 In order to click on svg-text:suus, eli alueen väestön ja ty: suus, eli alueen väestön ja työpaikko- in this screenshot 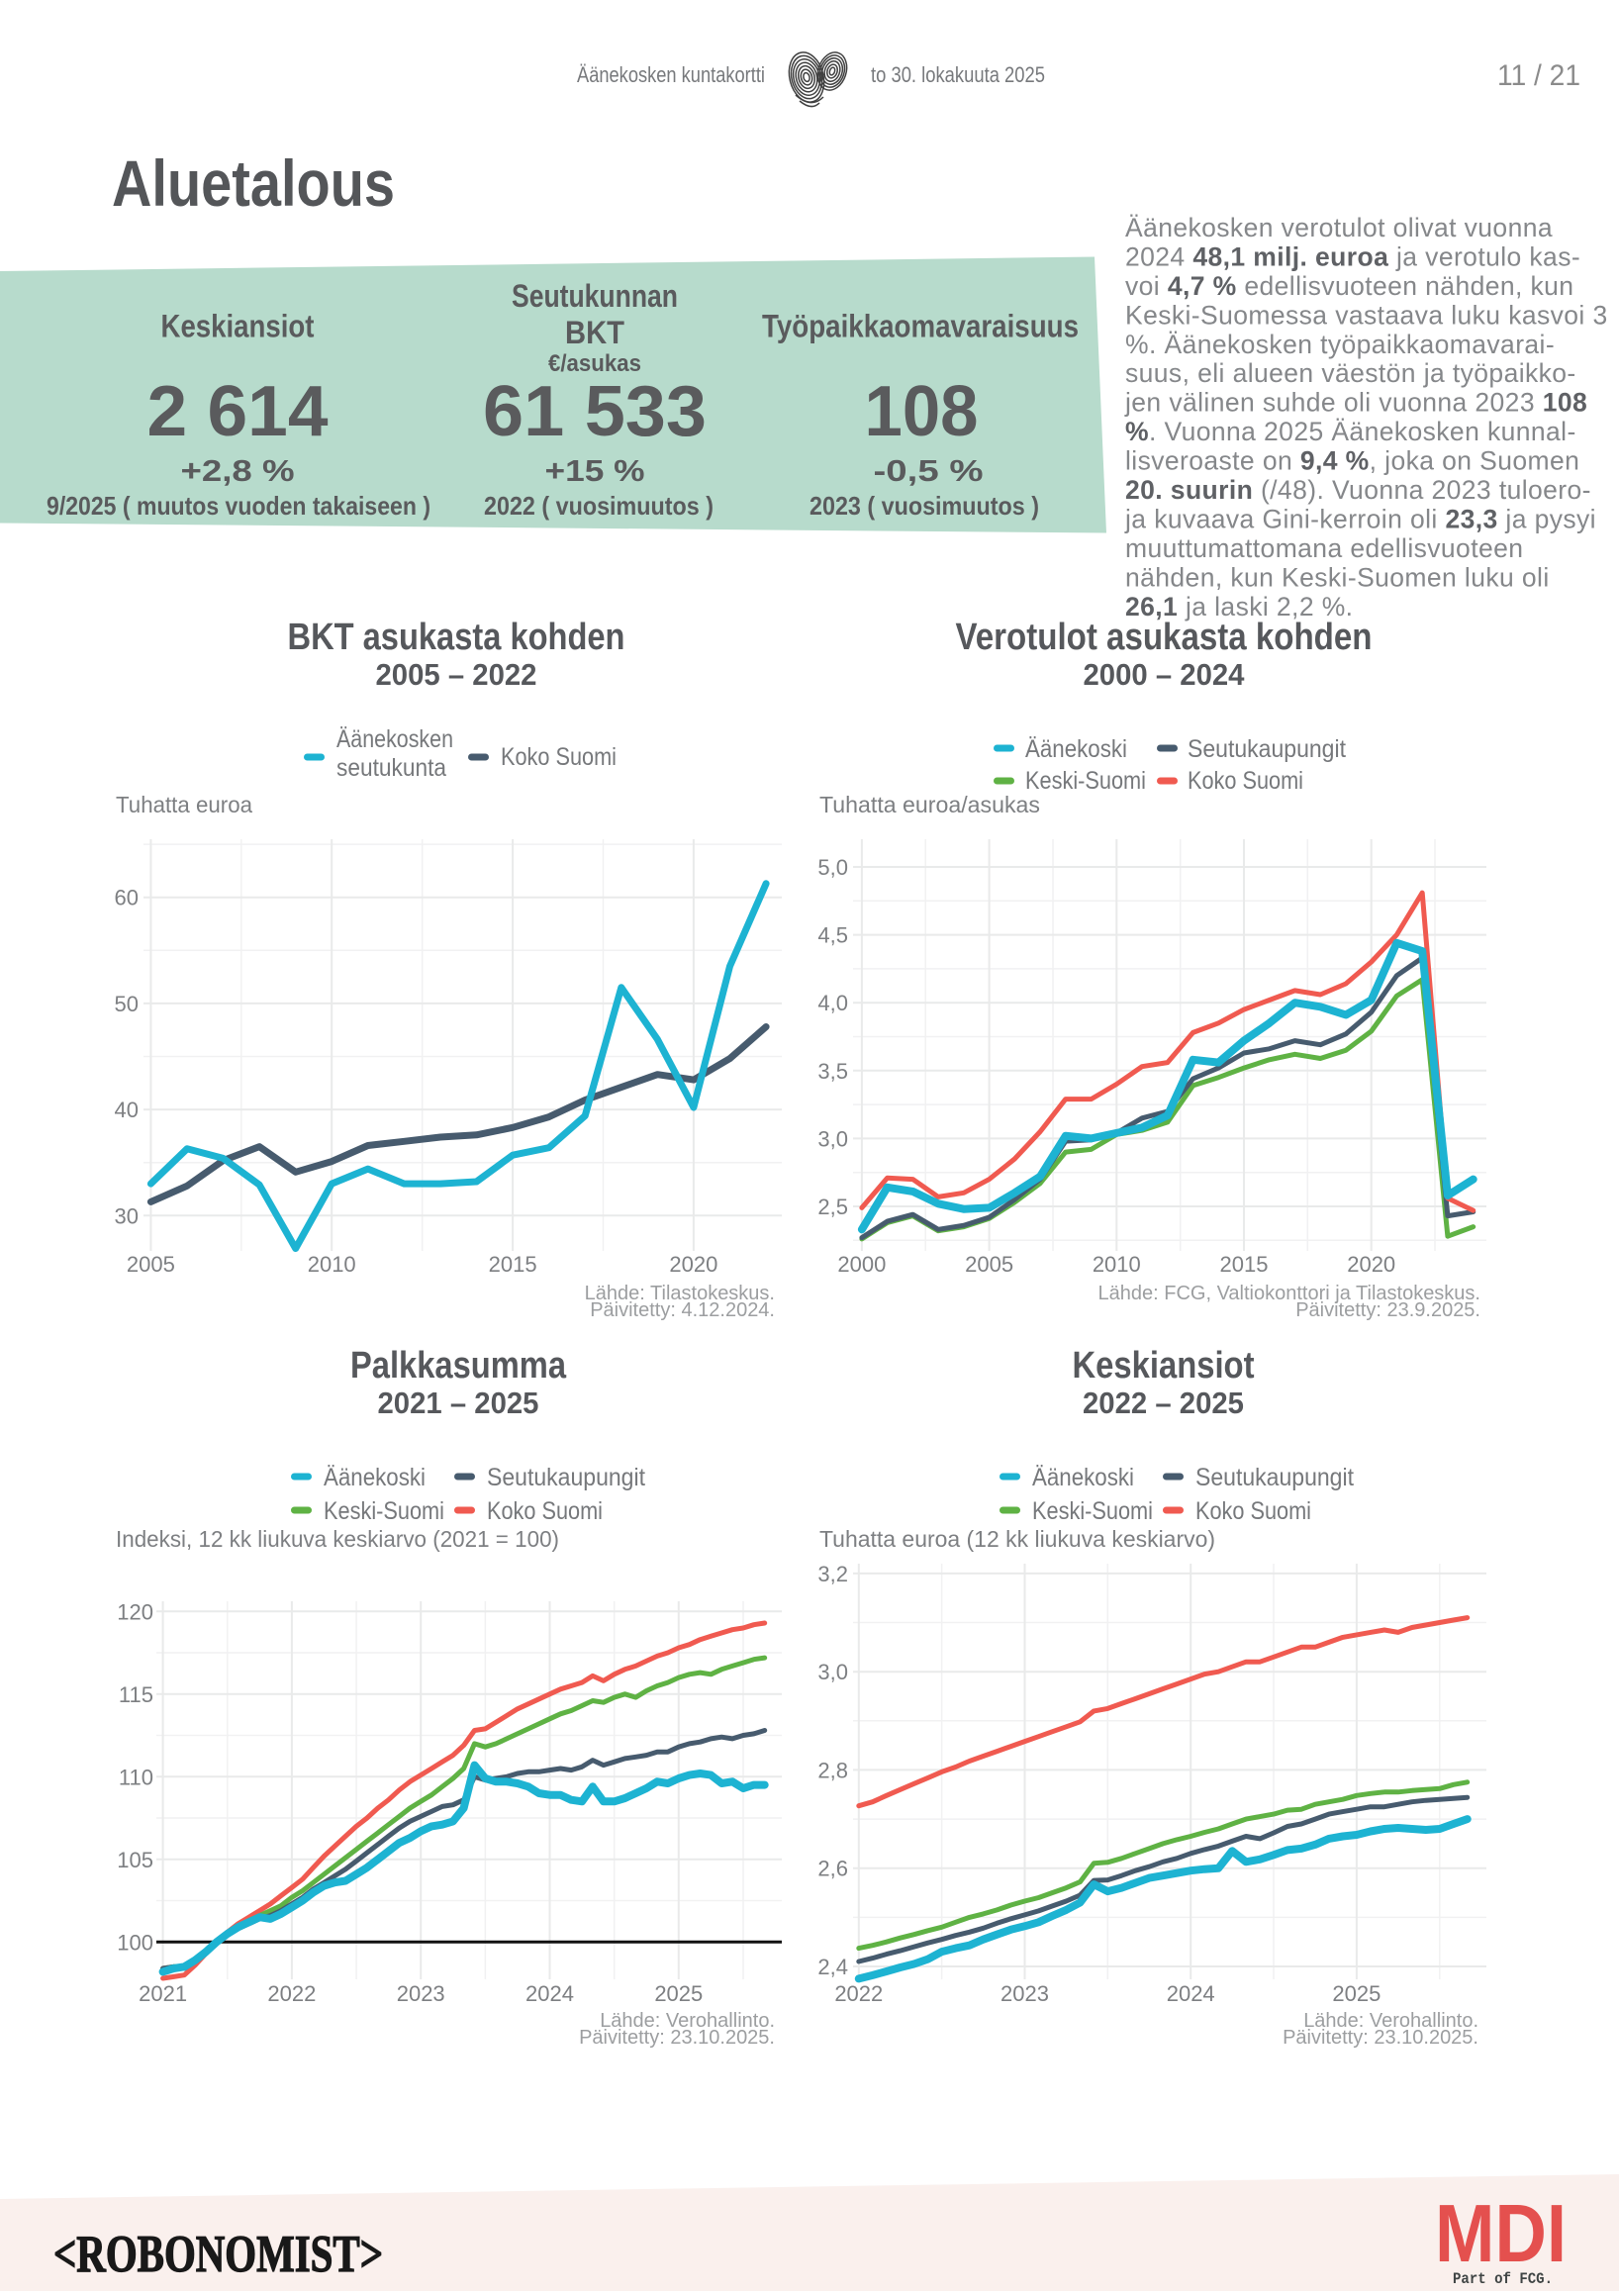, I will do `click(1350, 373)`.